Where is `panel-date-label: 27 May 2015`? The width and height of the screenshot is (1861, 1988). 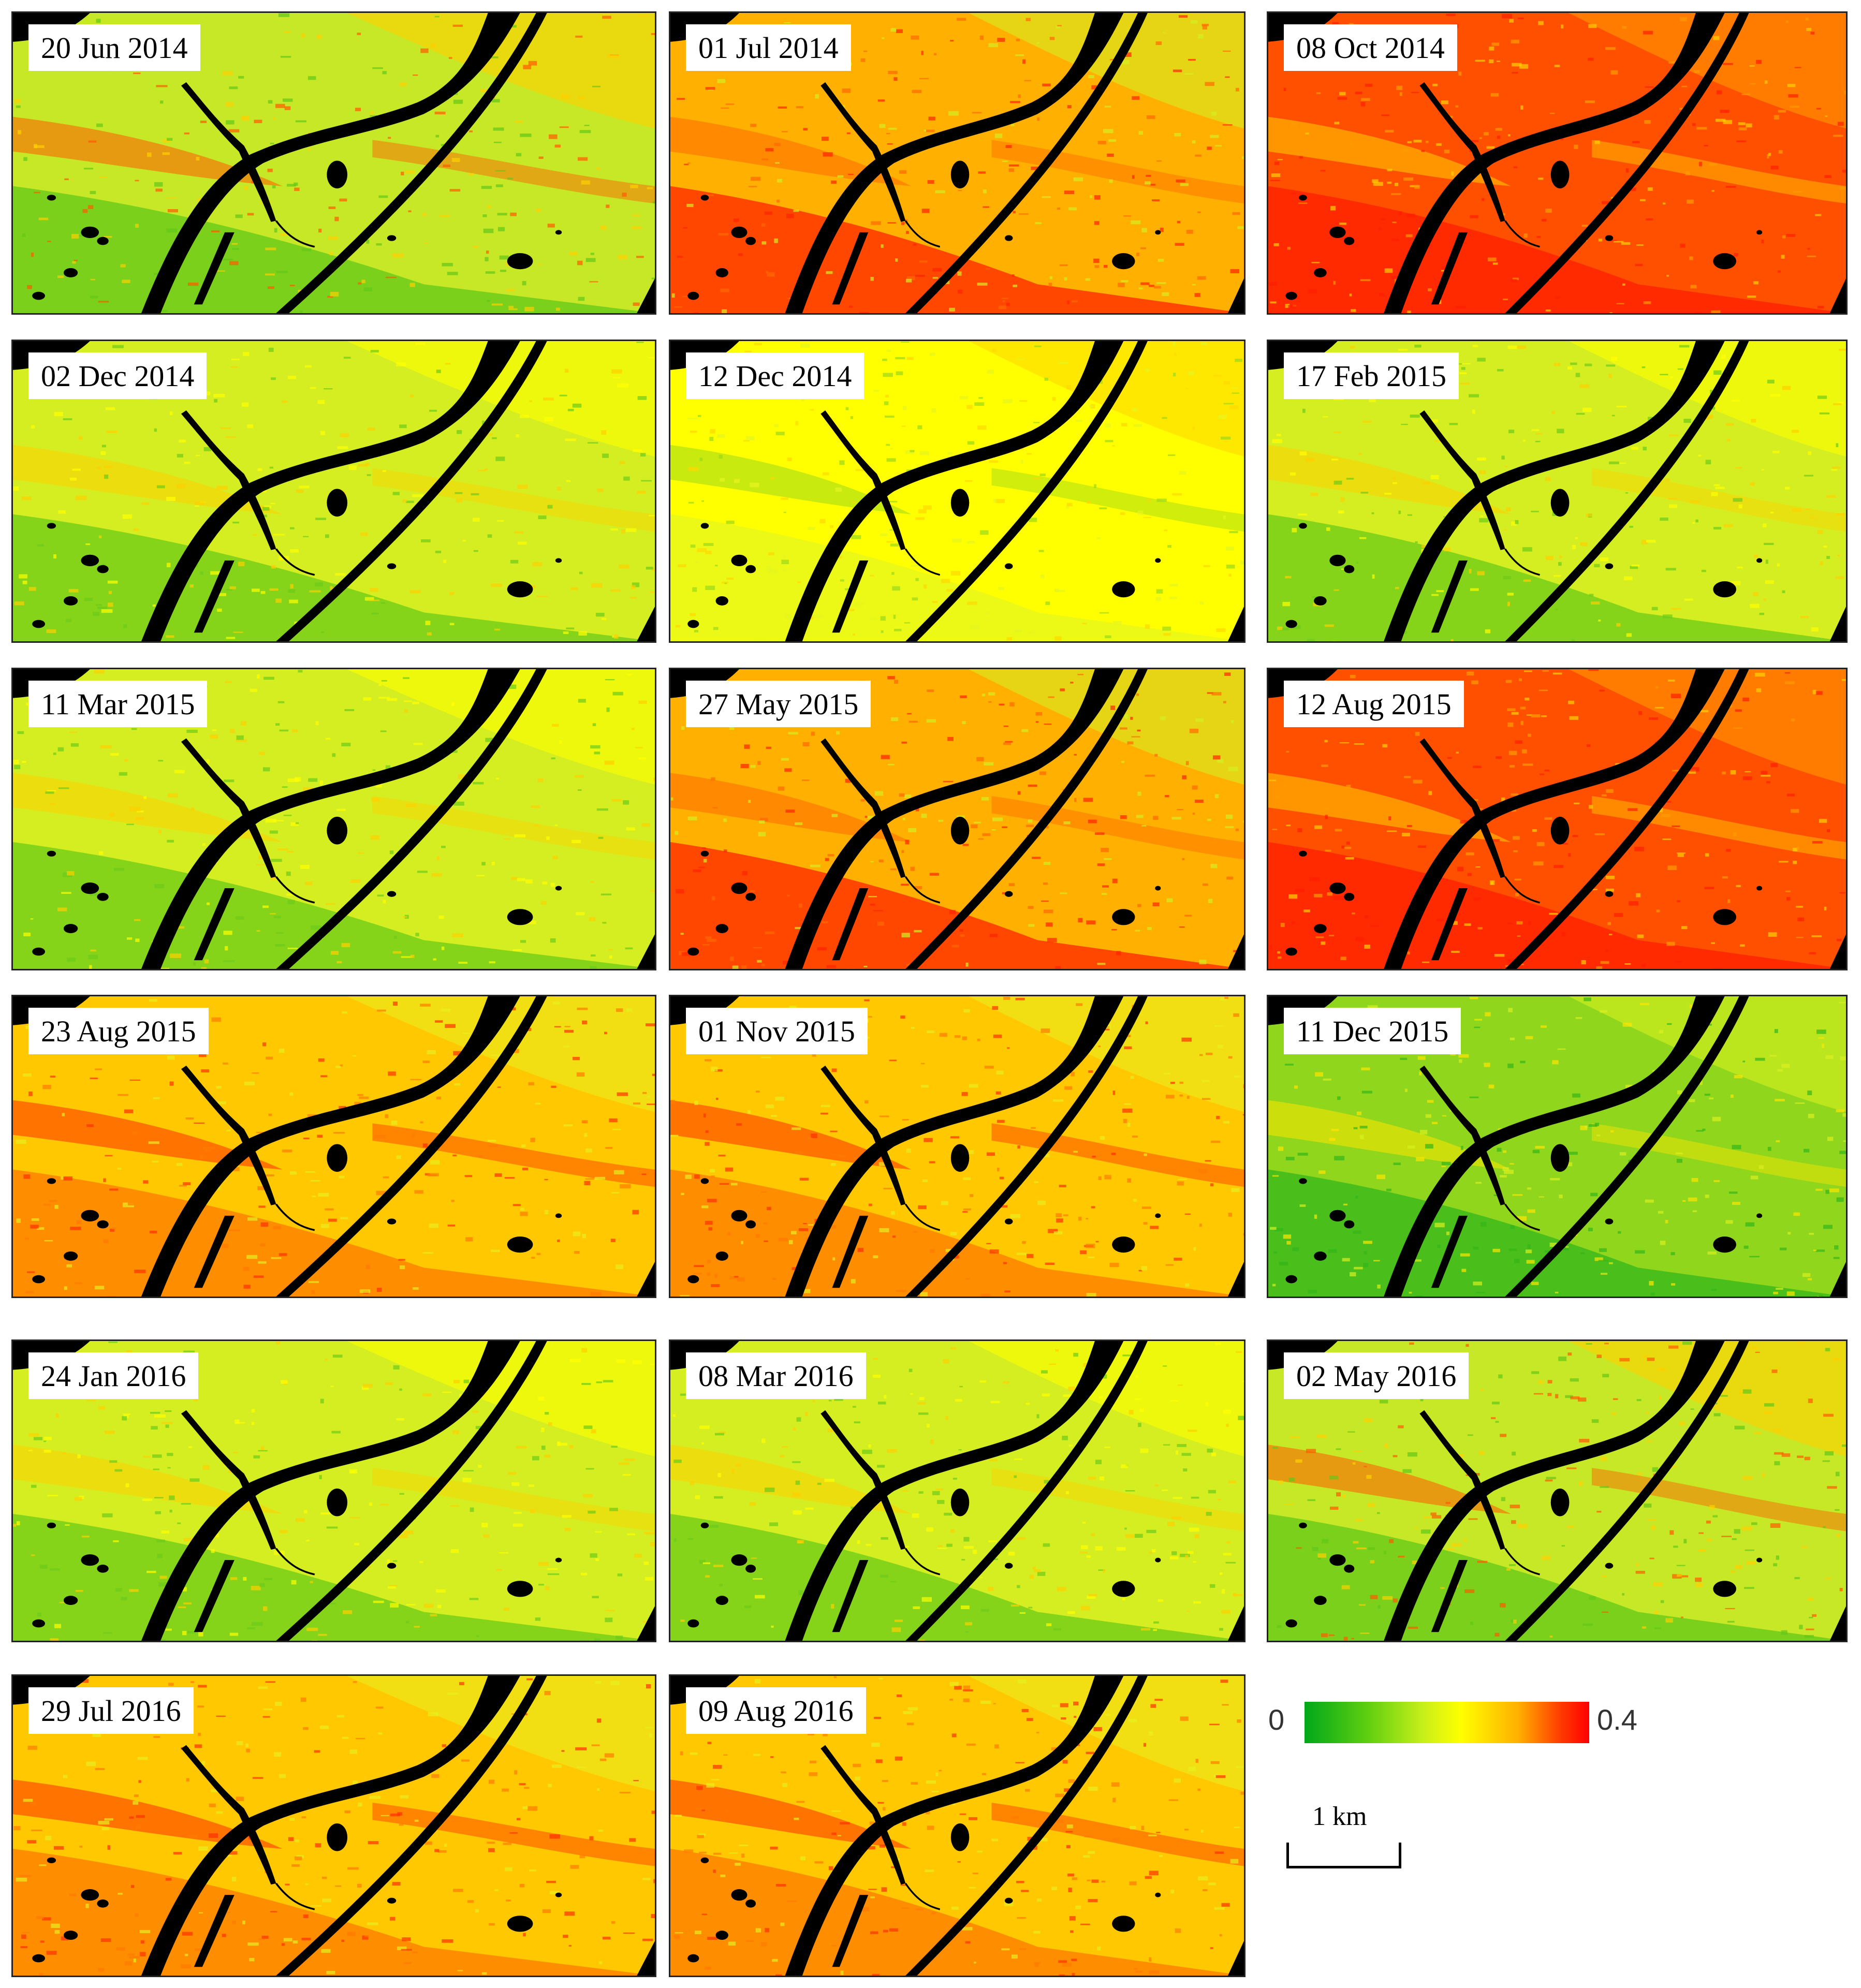
panel-date-label: 27 May 2015 is located at coordinates (778, 704).